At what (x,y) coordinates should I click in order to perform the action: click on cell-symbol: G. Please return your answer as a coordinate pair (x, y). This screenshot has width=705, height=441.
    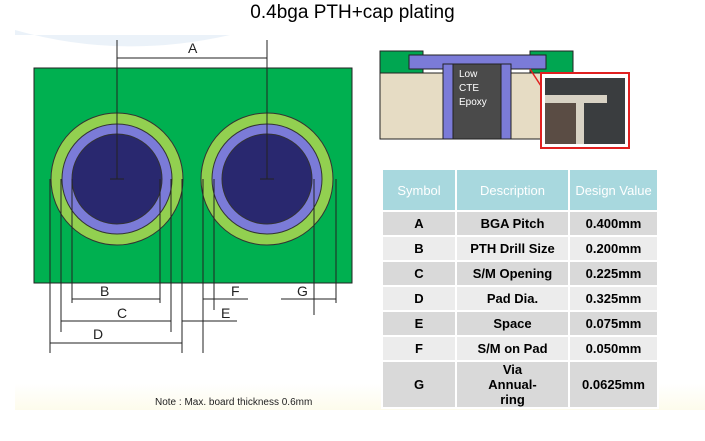
    Looking at the image, I should click on (419, 384).